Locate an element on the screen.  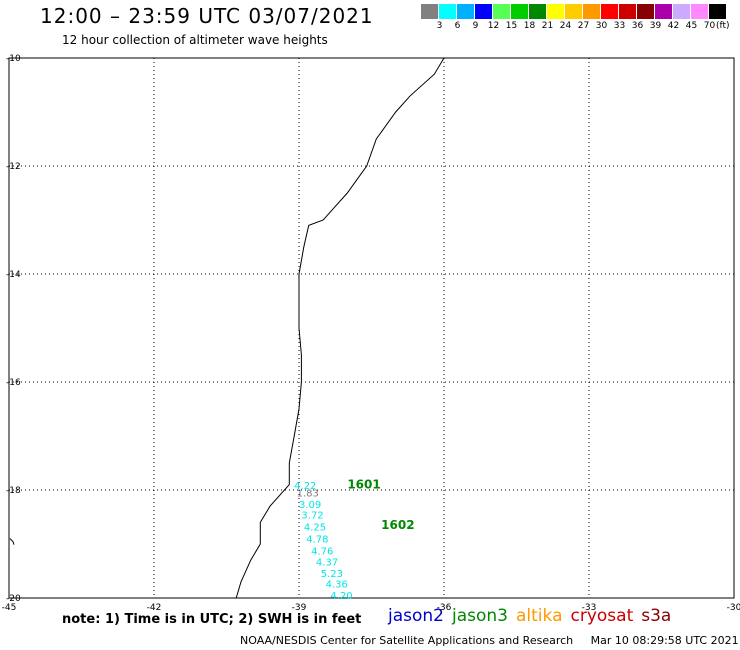
satellite-legend-item: jason3 is located at coordinates (480, 616).